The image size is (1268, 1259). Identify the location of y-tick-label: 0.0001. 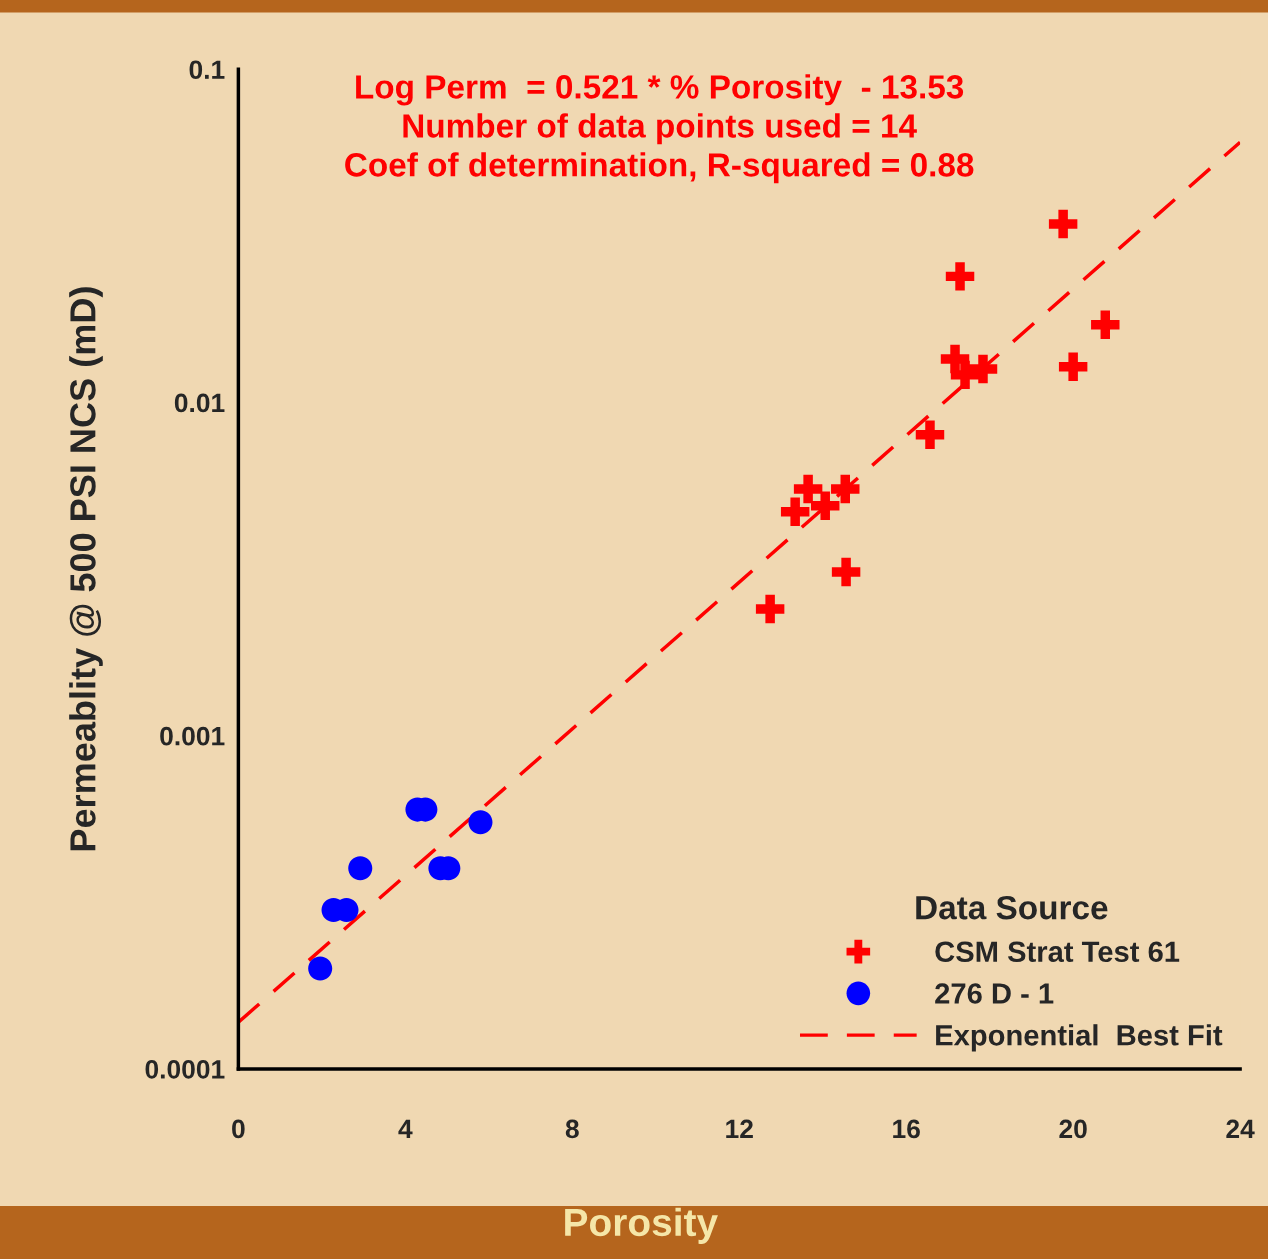
(185, 1069).